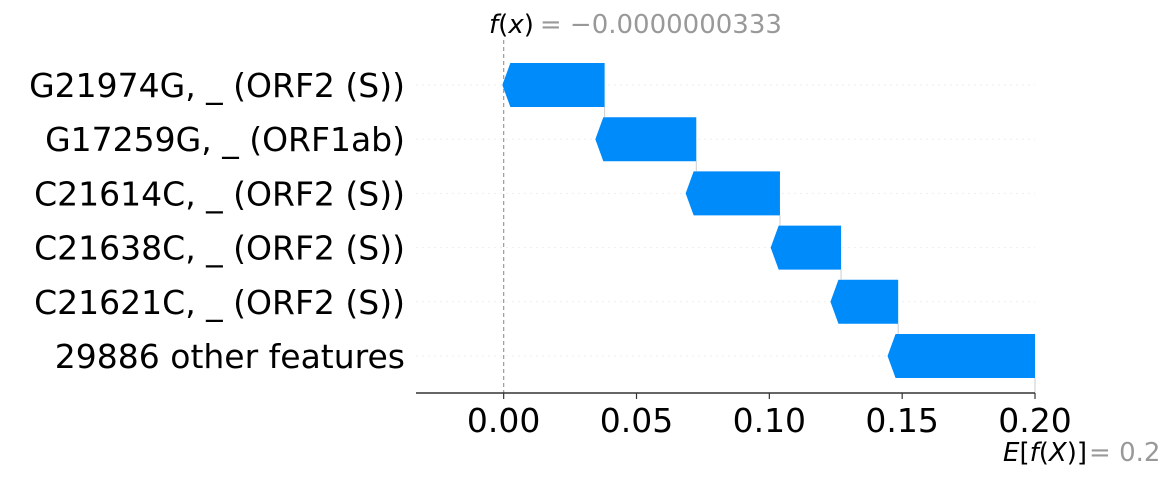  Describe the element at coordinates (635, 25) in the screenshot. I see `output-value-annotation: f(x) = −0.0000000333` at that location.